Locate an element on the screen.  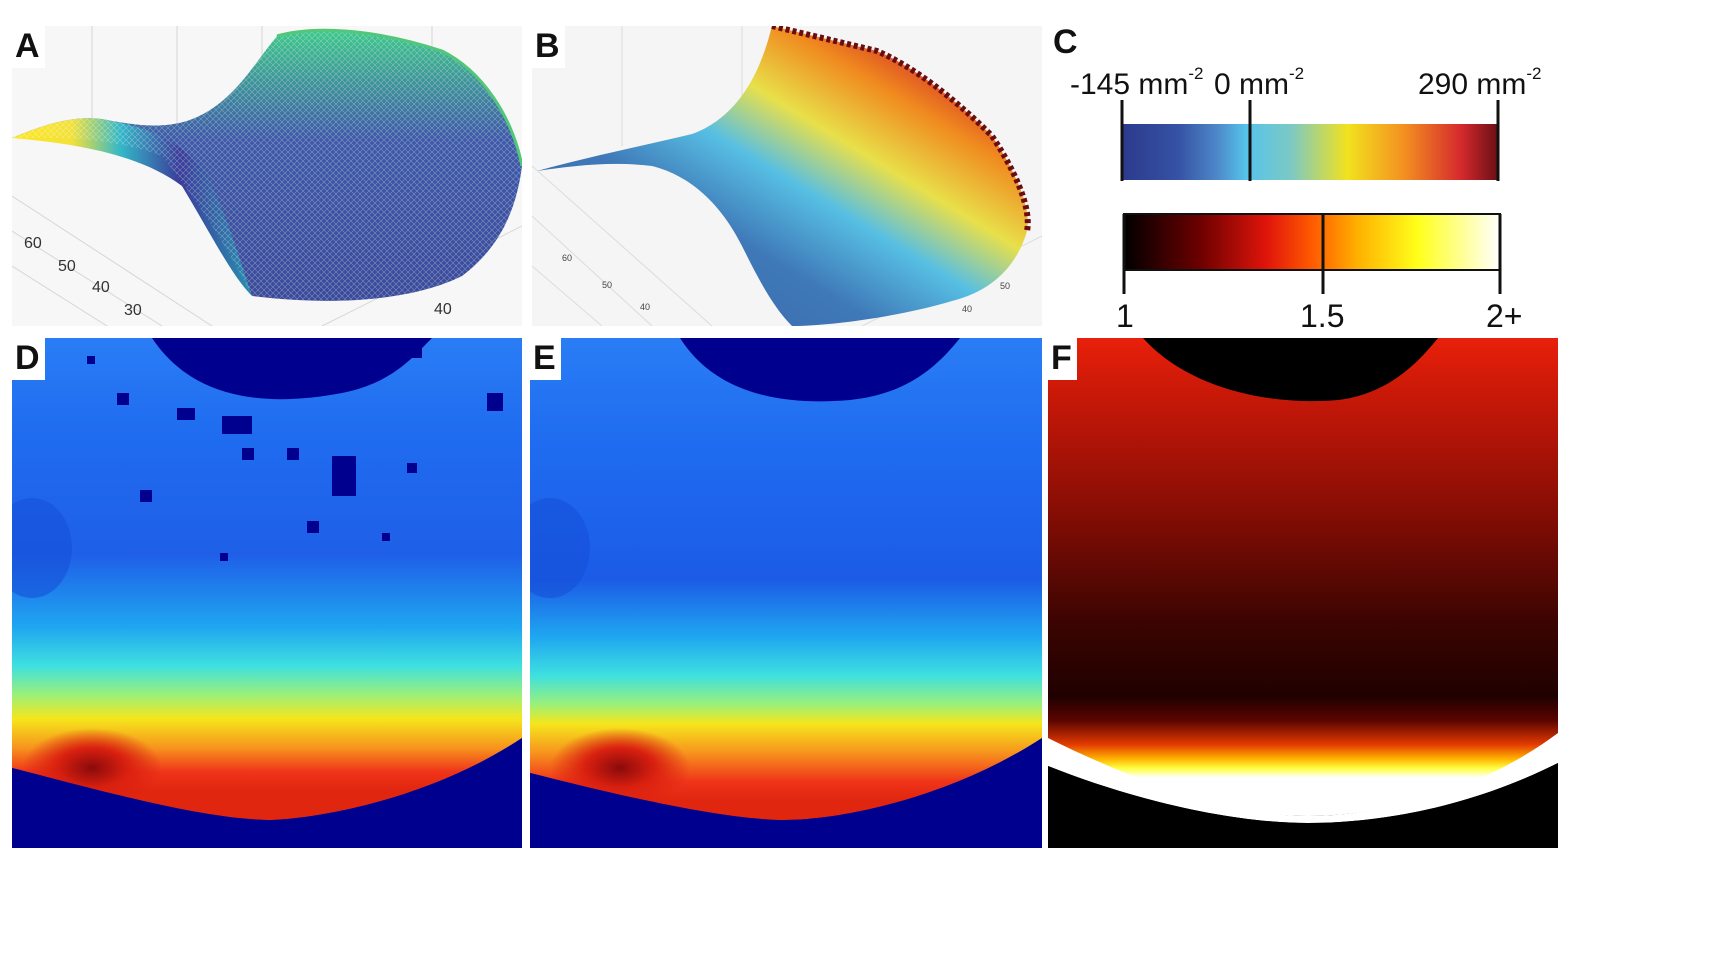
panel-label-a: A is located at coordinates (28, 47).